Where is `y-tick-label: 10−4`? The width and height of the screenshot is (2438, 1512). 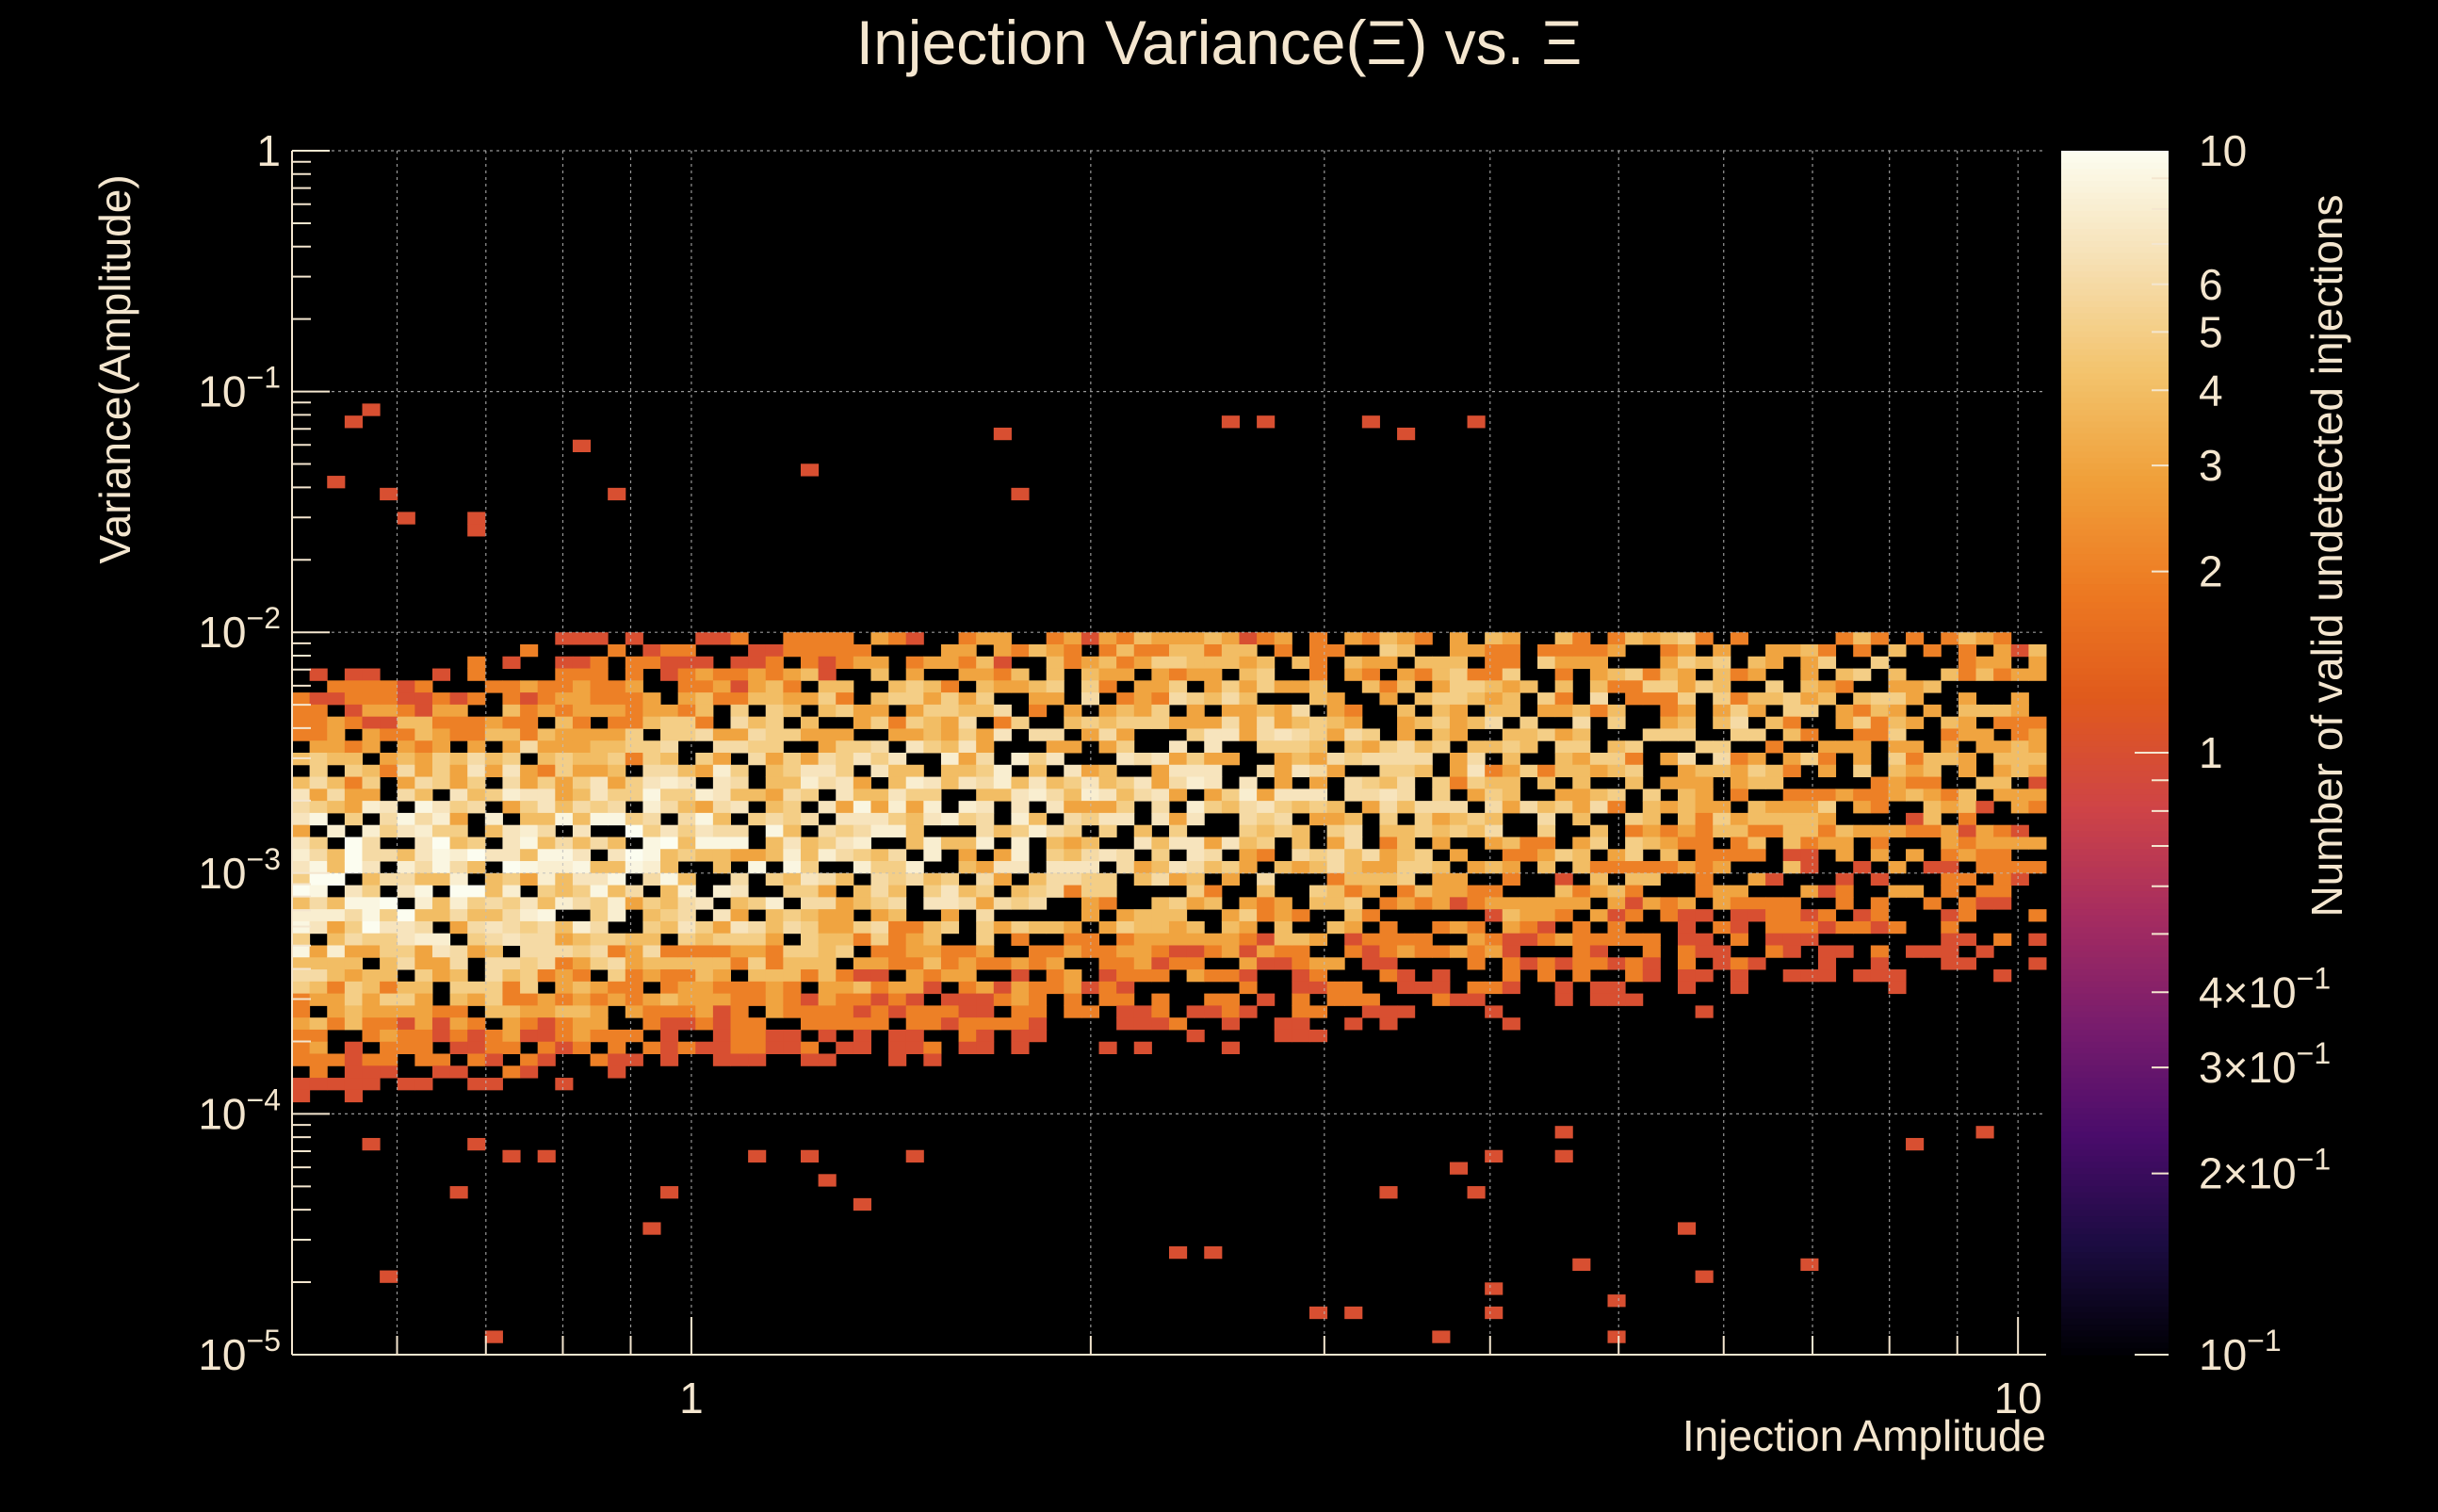 y-tick-label: 10−4 is located at coordinates (239, 1110).